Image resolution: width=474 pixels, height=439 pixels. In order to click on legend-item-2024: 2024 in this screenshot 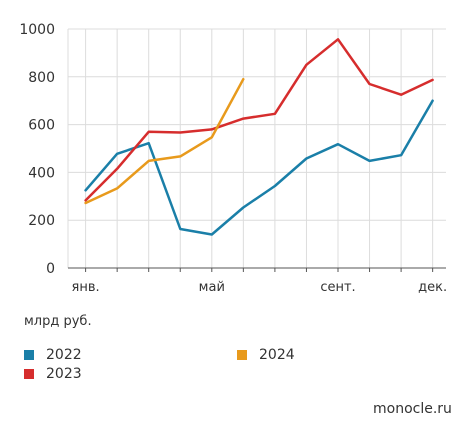, I will do `click(266, 355)`.